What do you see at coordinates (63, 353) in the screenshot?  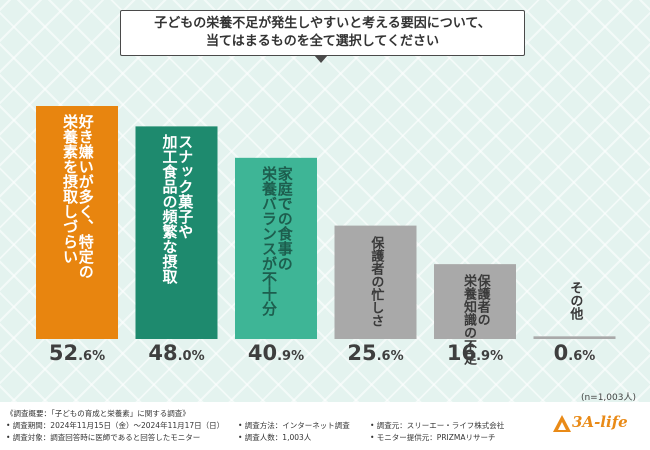 I see `value-label-1-integer: 52` at bounding box center [63, 353].